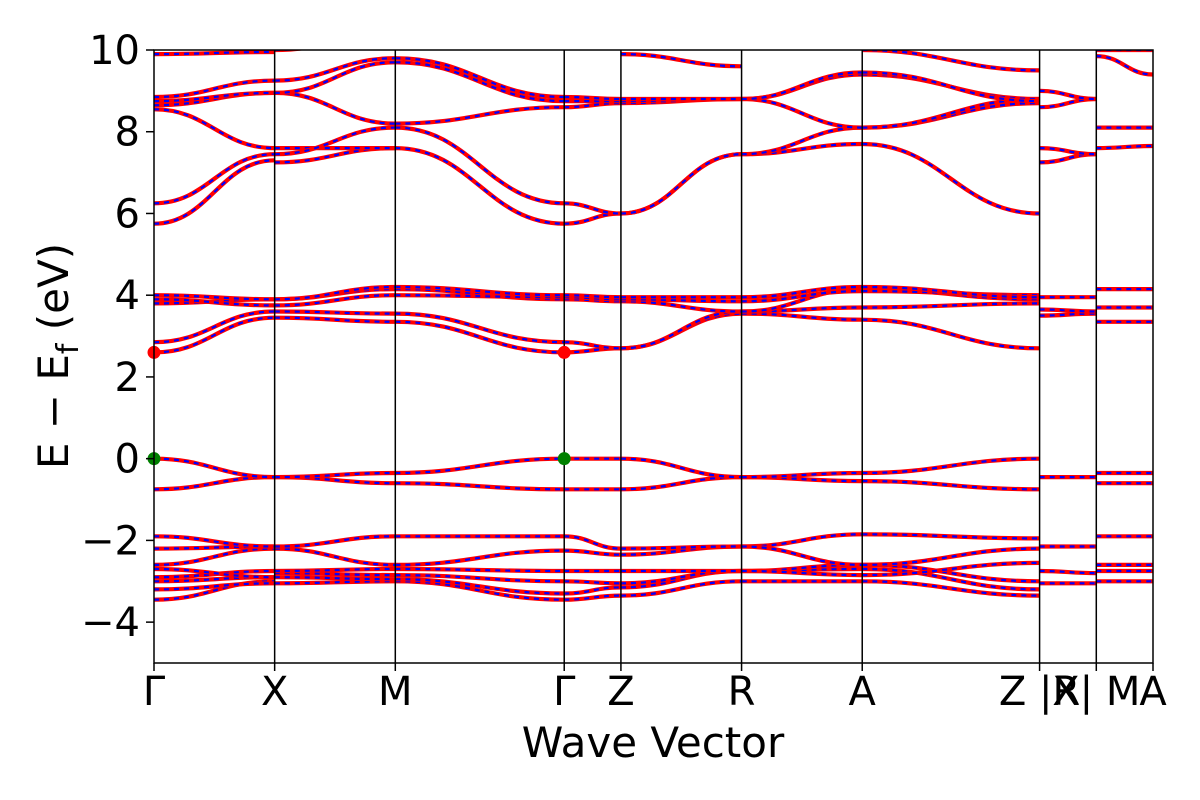 This screenshot has width=1200, height=800. What do you see at coordinates (154, 692) in the screenshot?
I see `x-tick-label: Γ` at bounding box center [154, 692].